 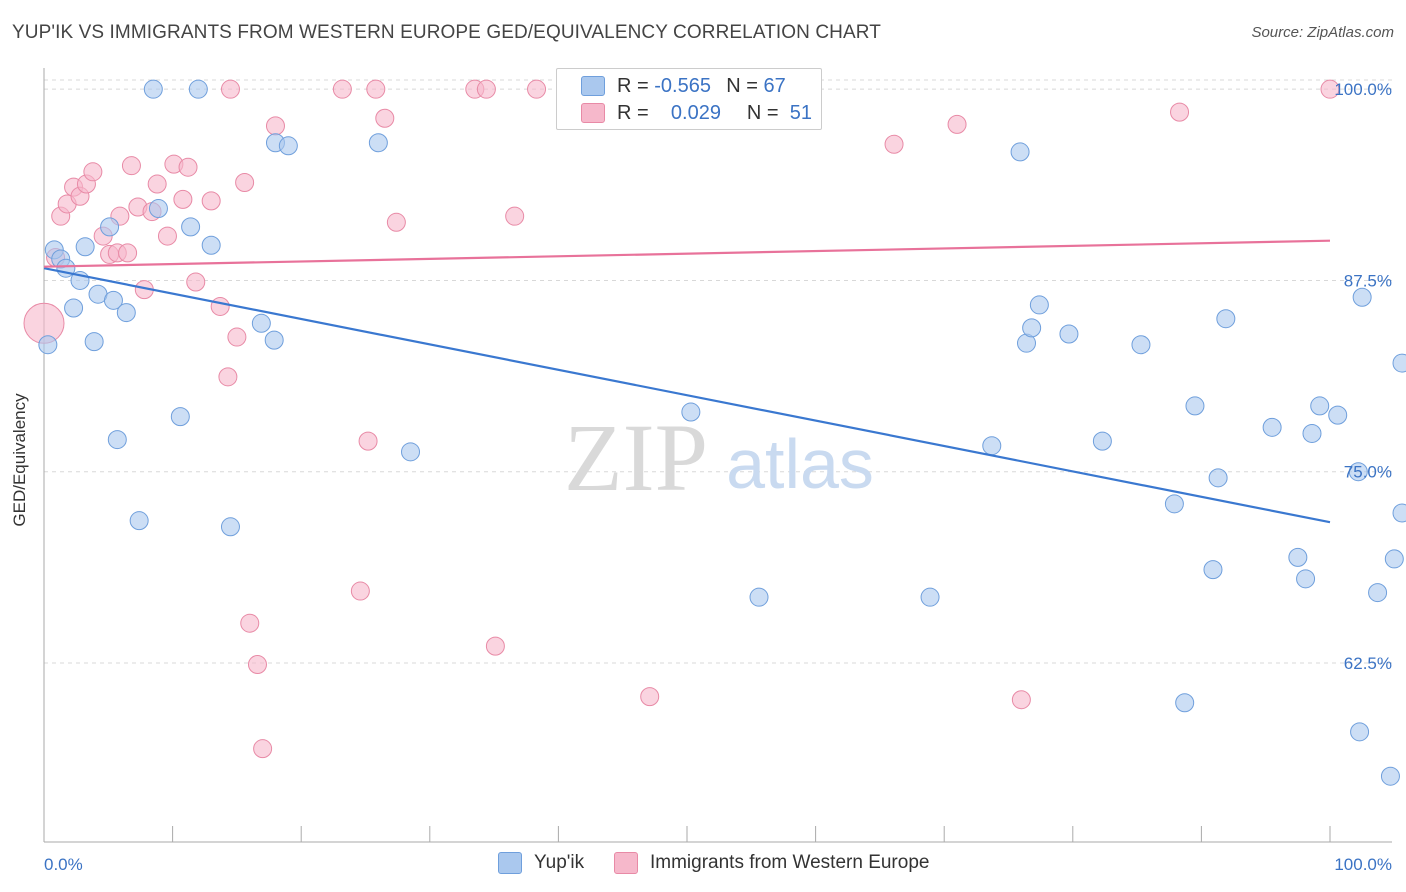 What do you see at coordinates (800, 464) in the screenshot?
I see `watermark-atlas: atlas` at bounding box center [800, 464].